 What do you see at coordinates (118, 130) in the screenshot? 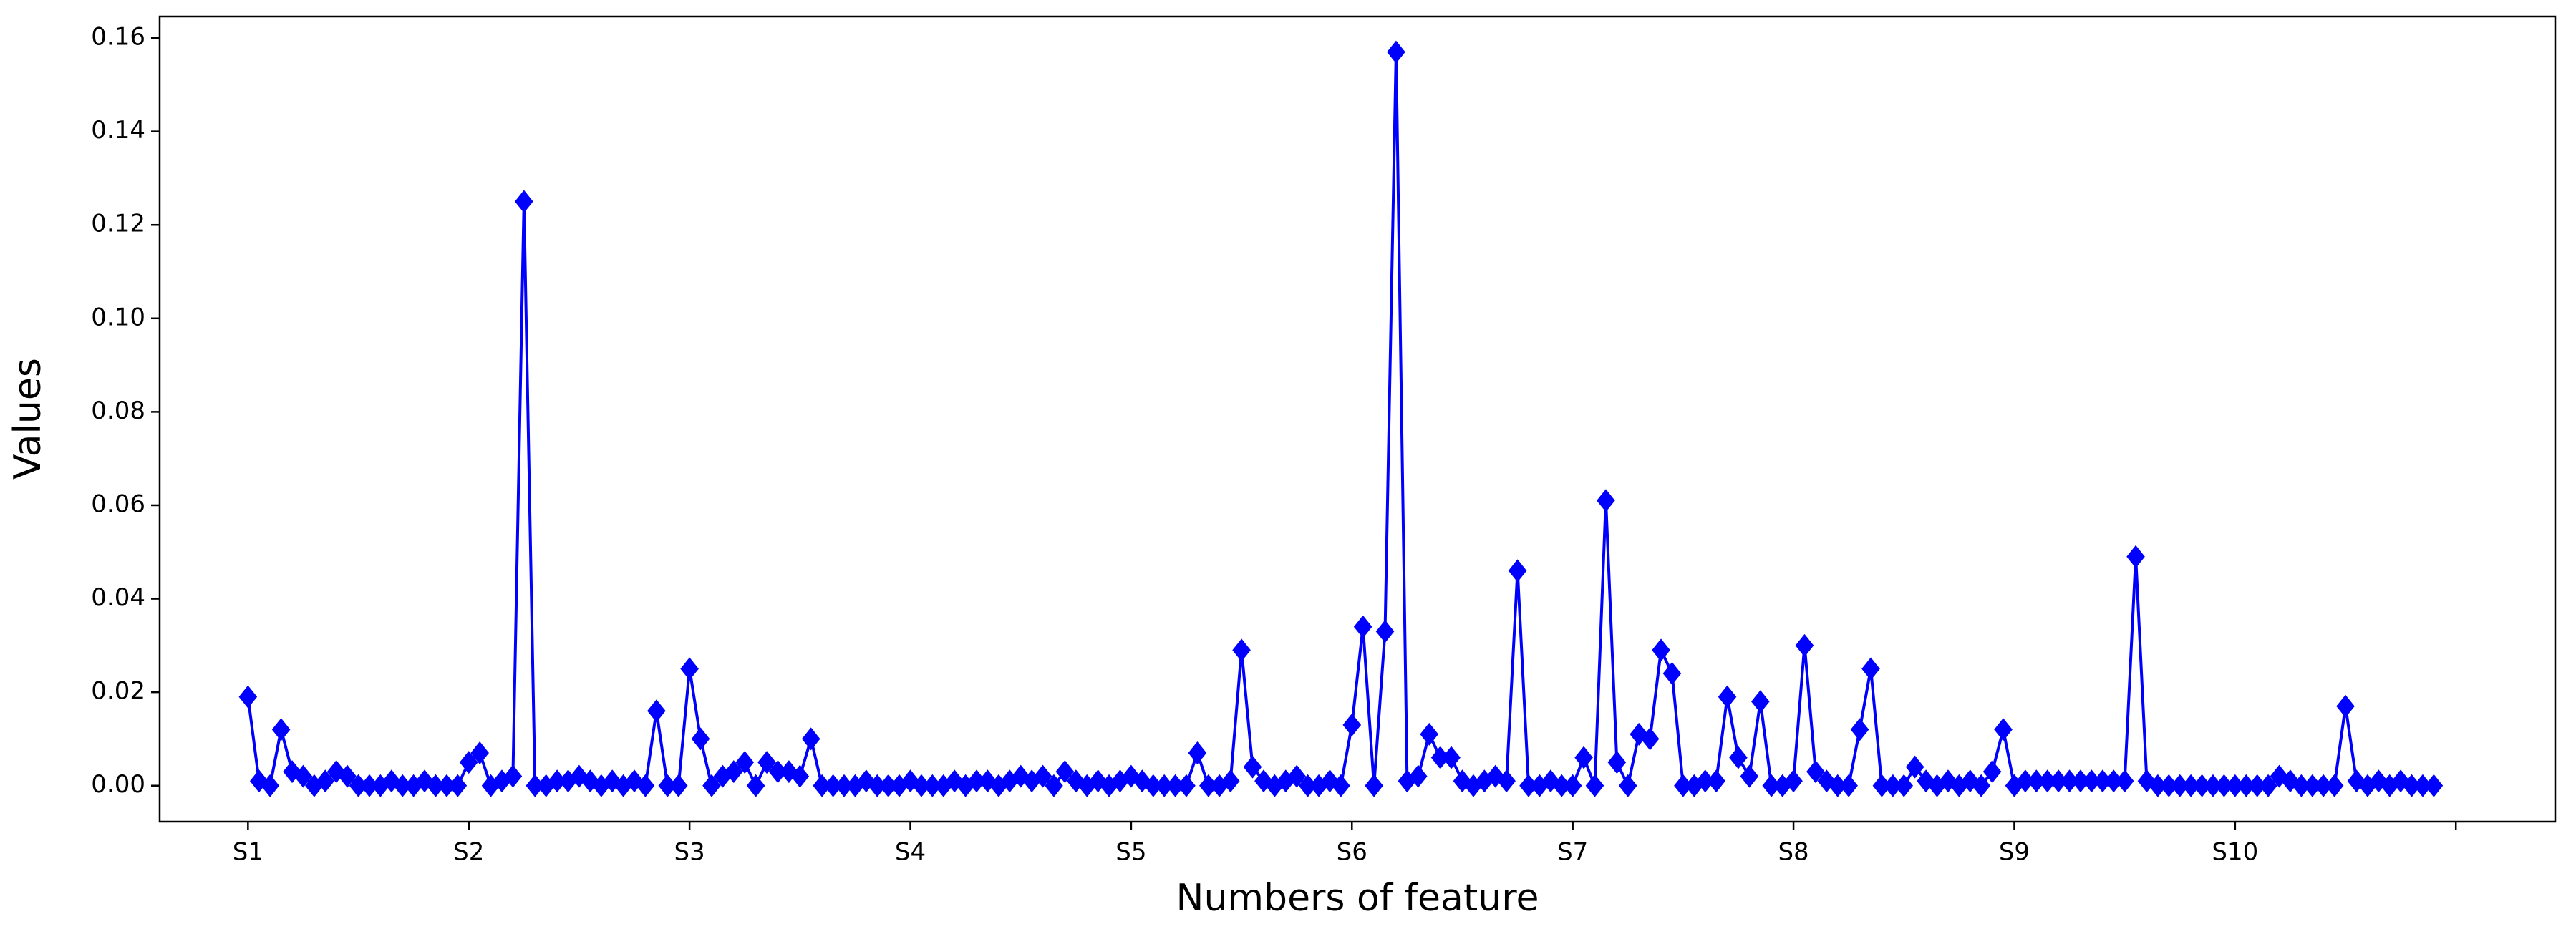
I see `y-tick-label: 0.14` at bounding box center [118, 130].